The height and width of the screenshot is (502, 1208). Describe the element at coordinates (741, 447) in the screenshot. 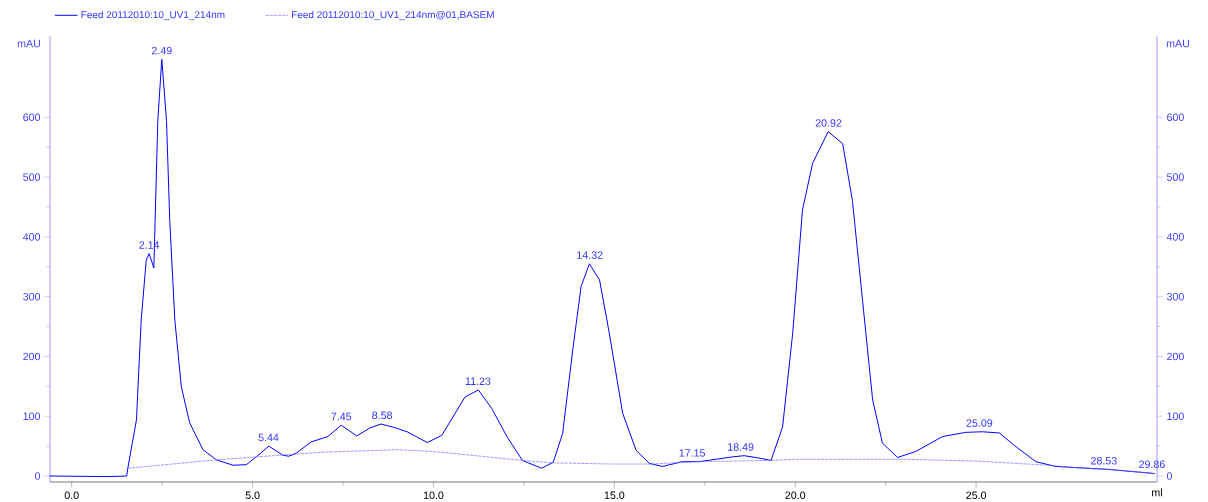

I see `annotation: 18.49` at that location.